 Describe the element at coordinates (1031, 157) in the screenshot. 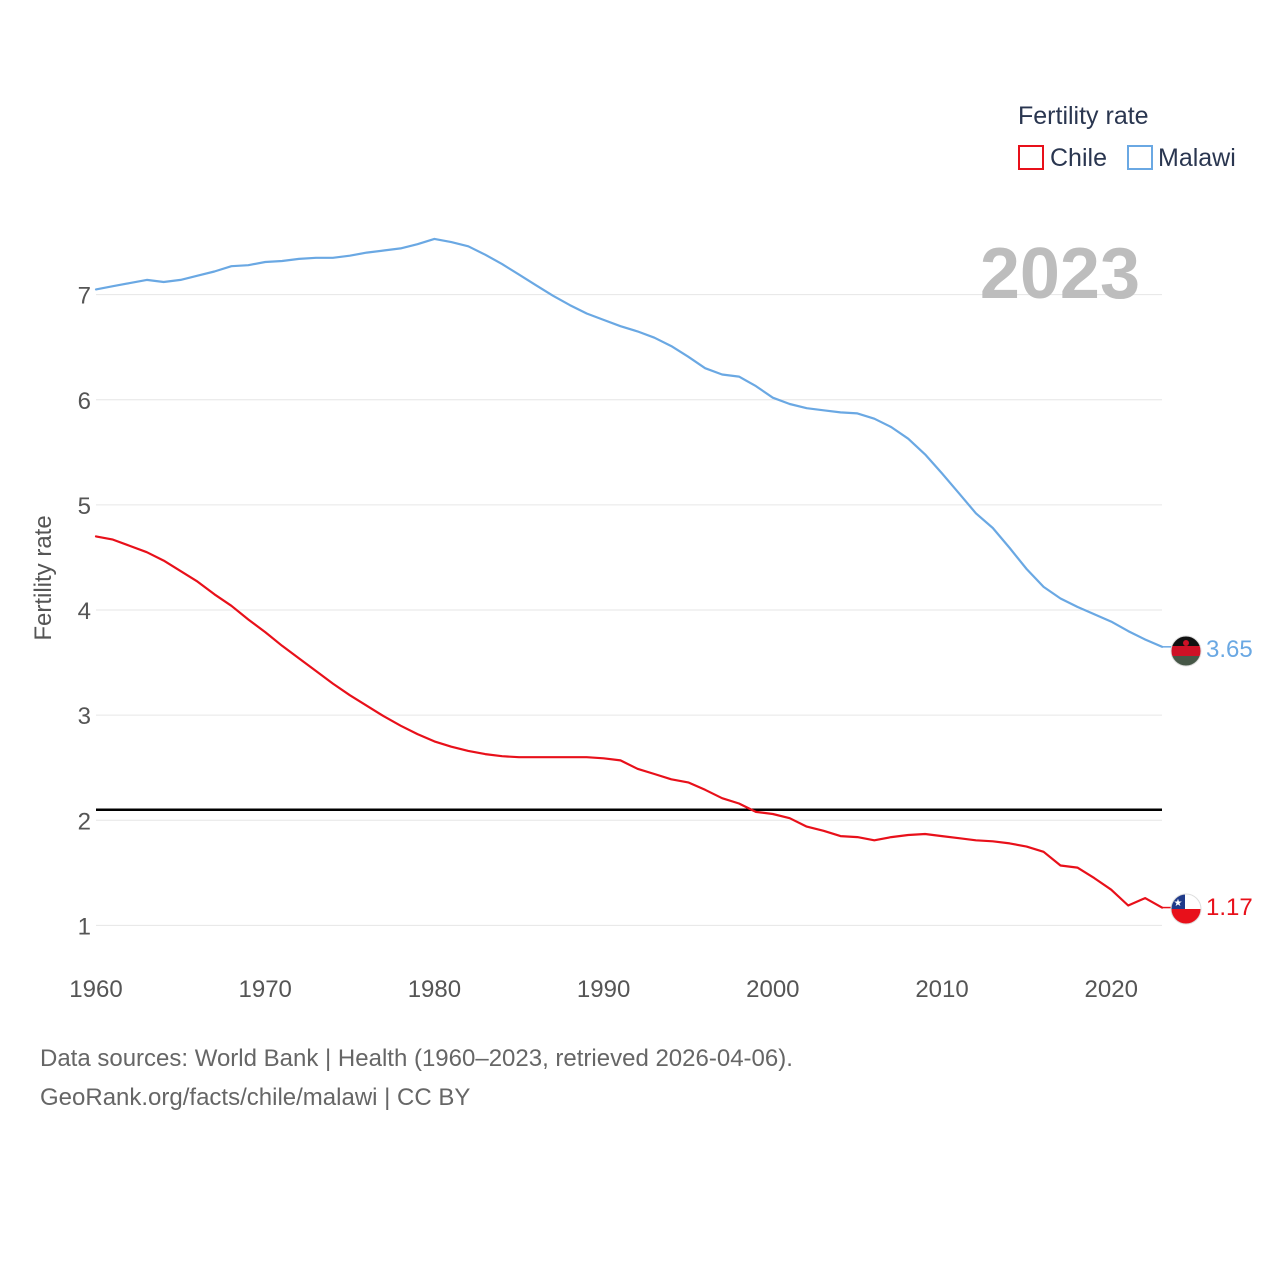

I see `legend-swatch-chile` at that location.